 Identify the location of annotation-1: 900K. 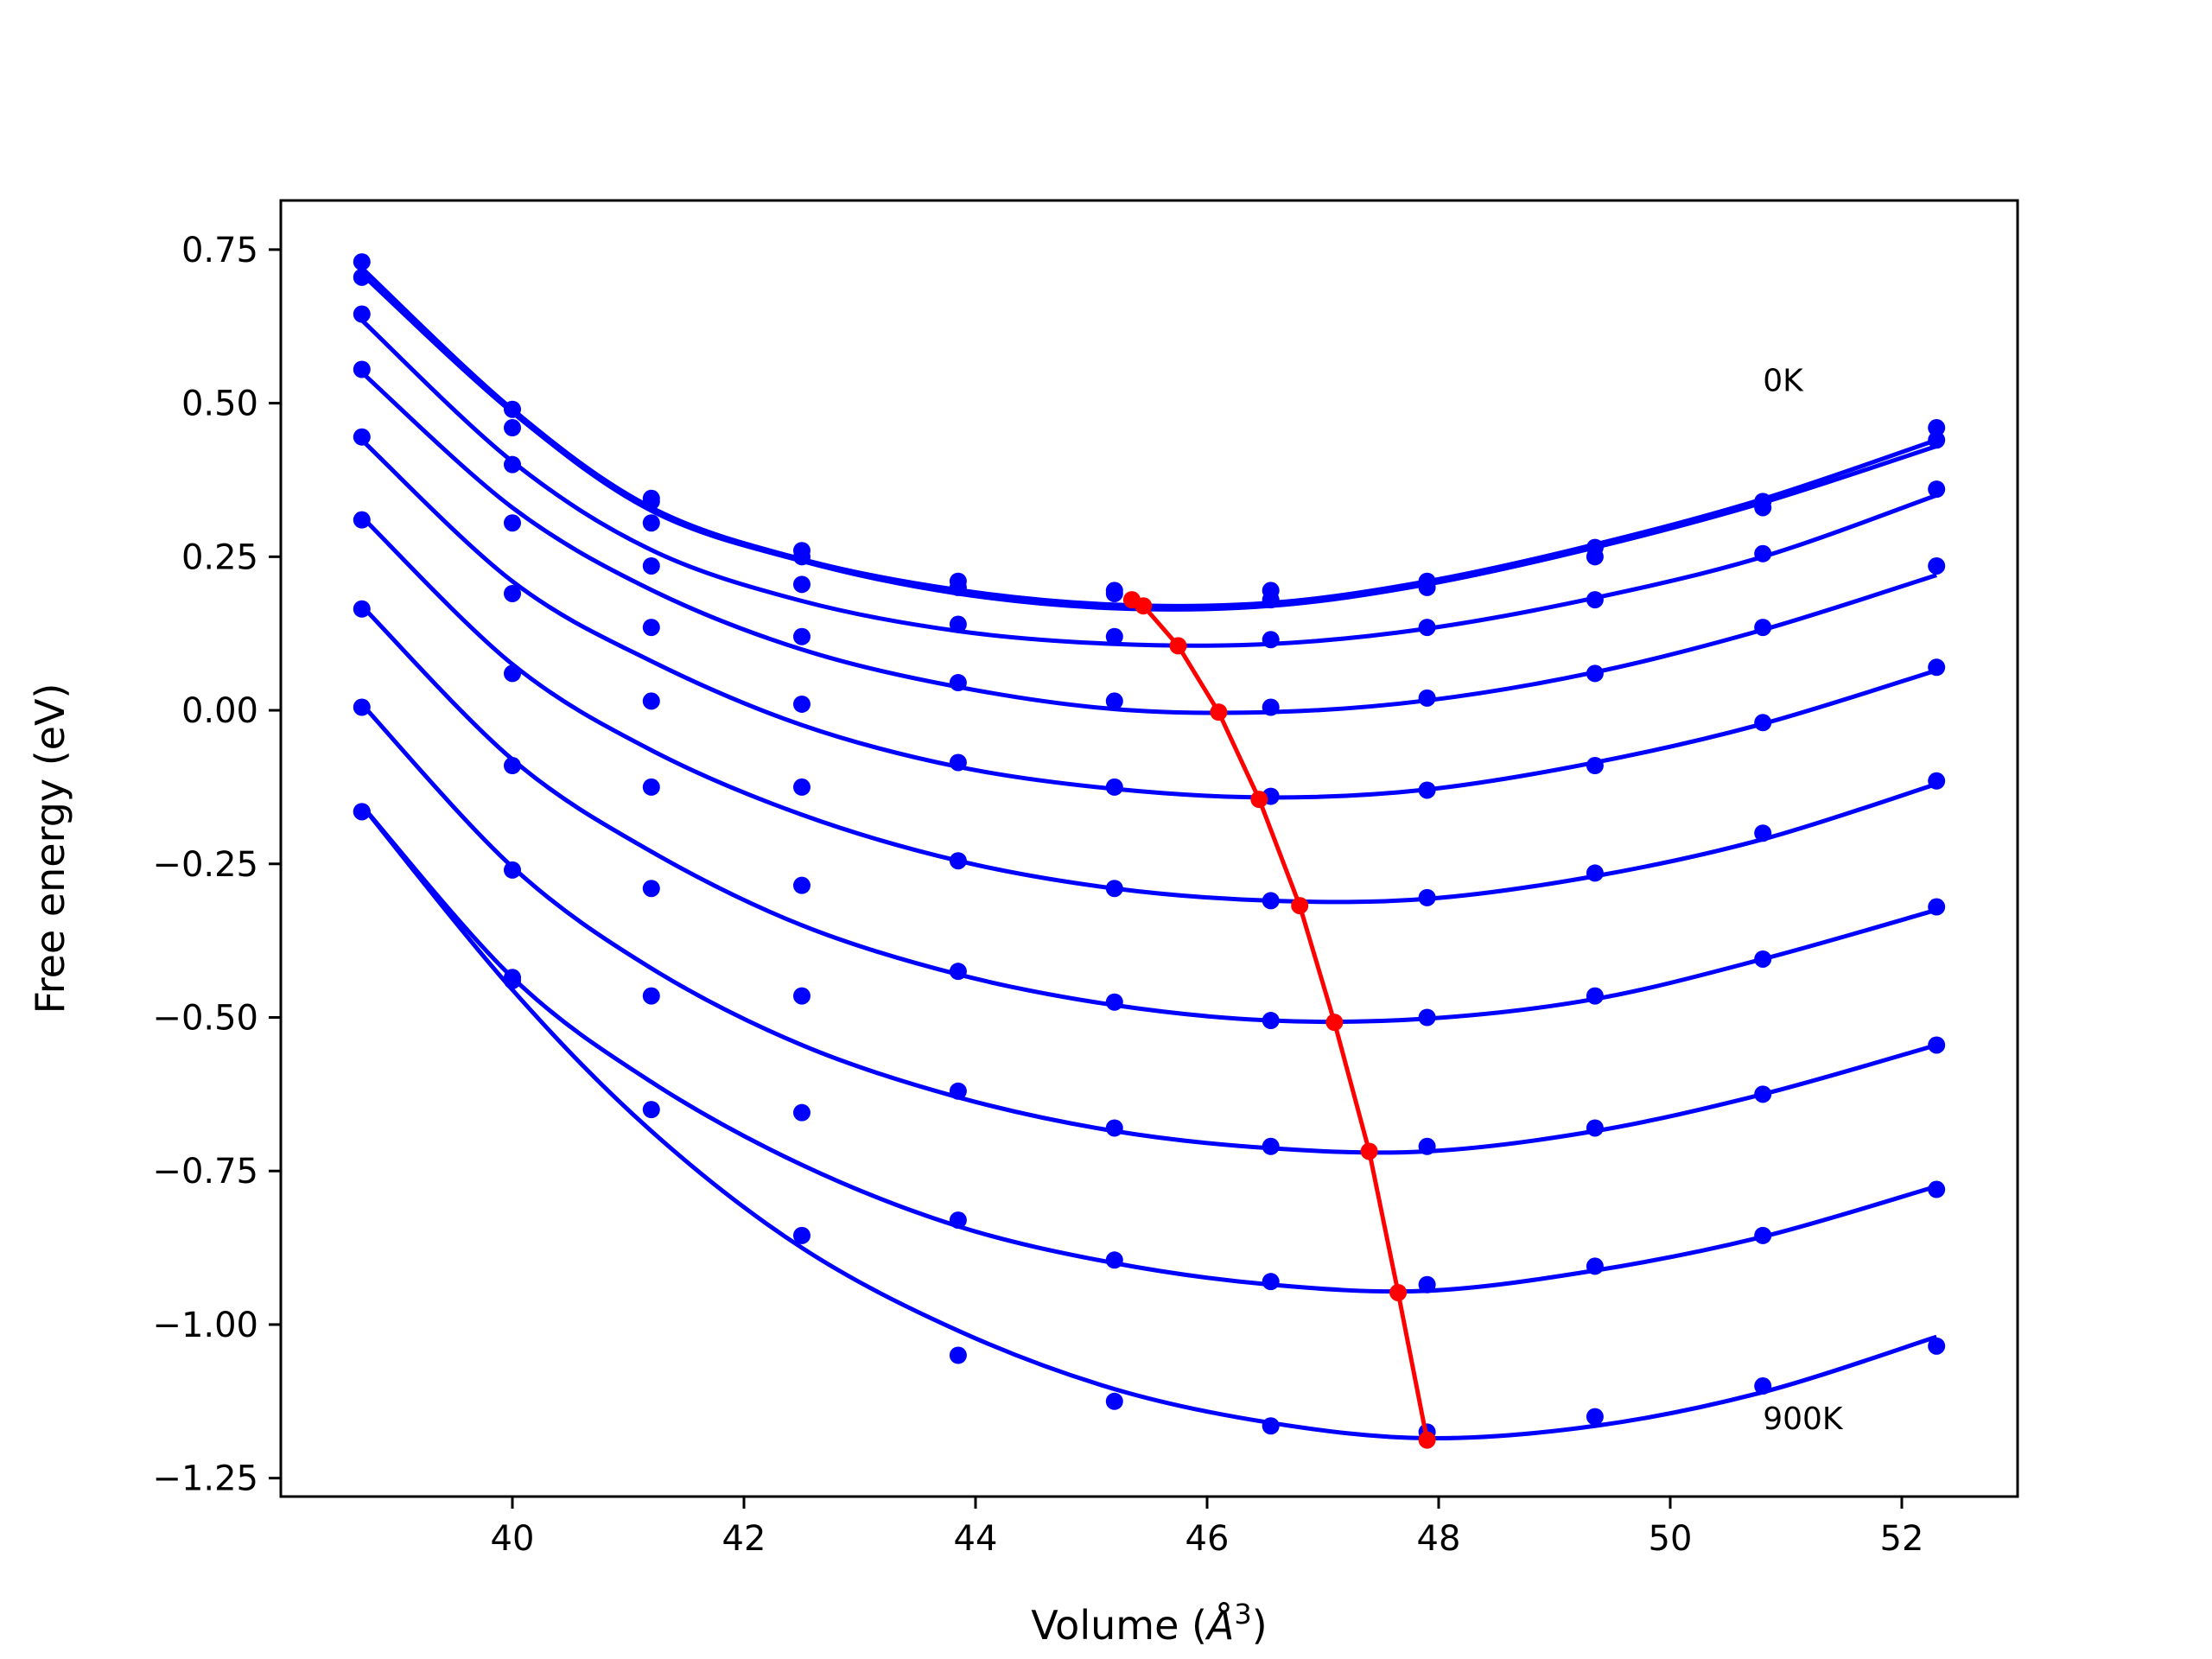
(1803, 1419).